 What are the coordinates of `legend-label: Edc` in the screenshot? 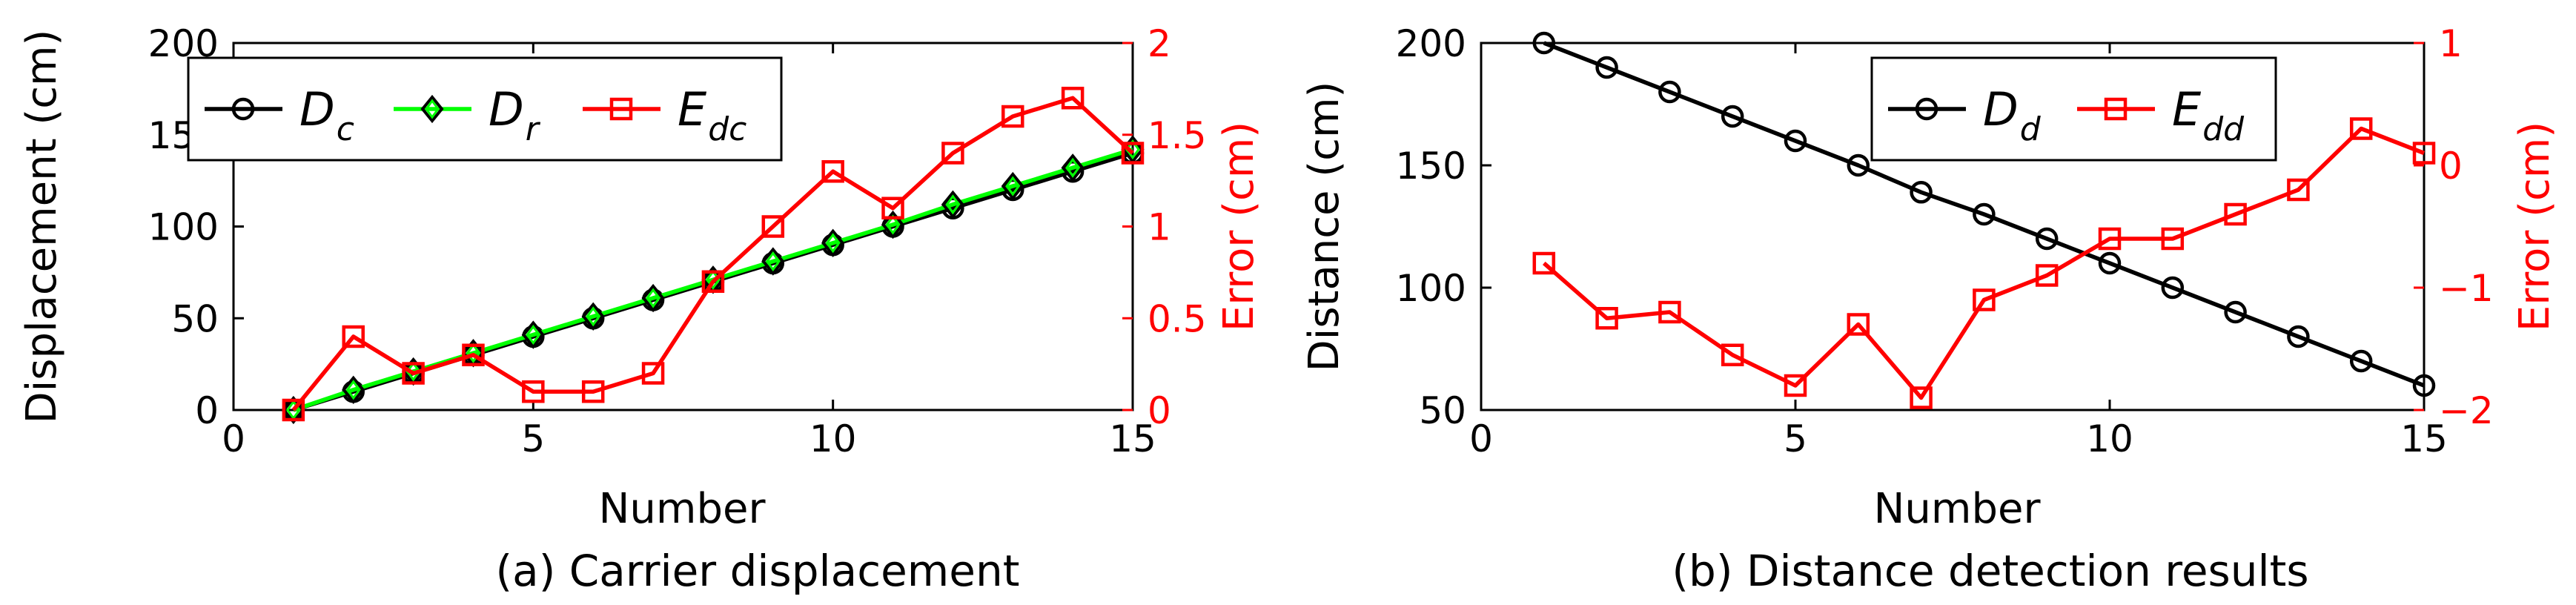 It's located at (712, 115).